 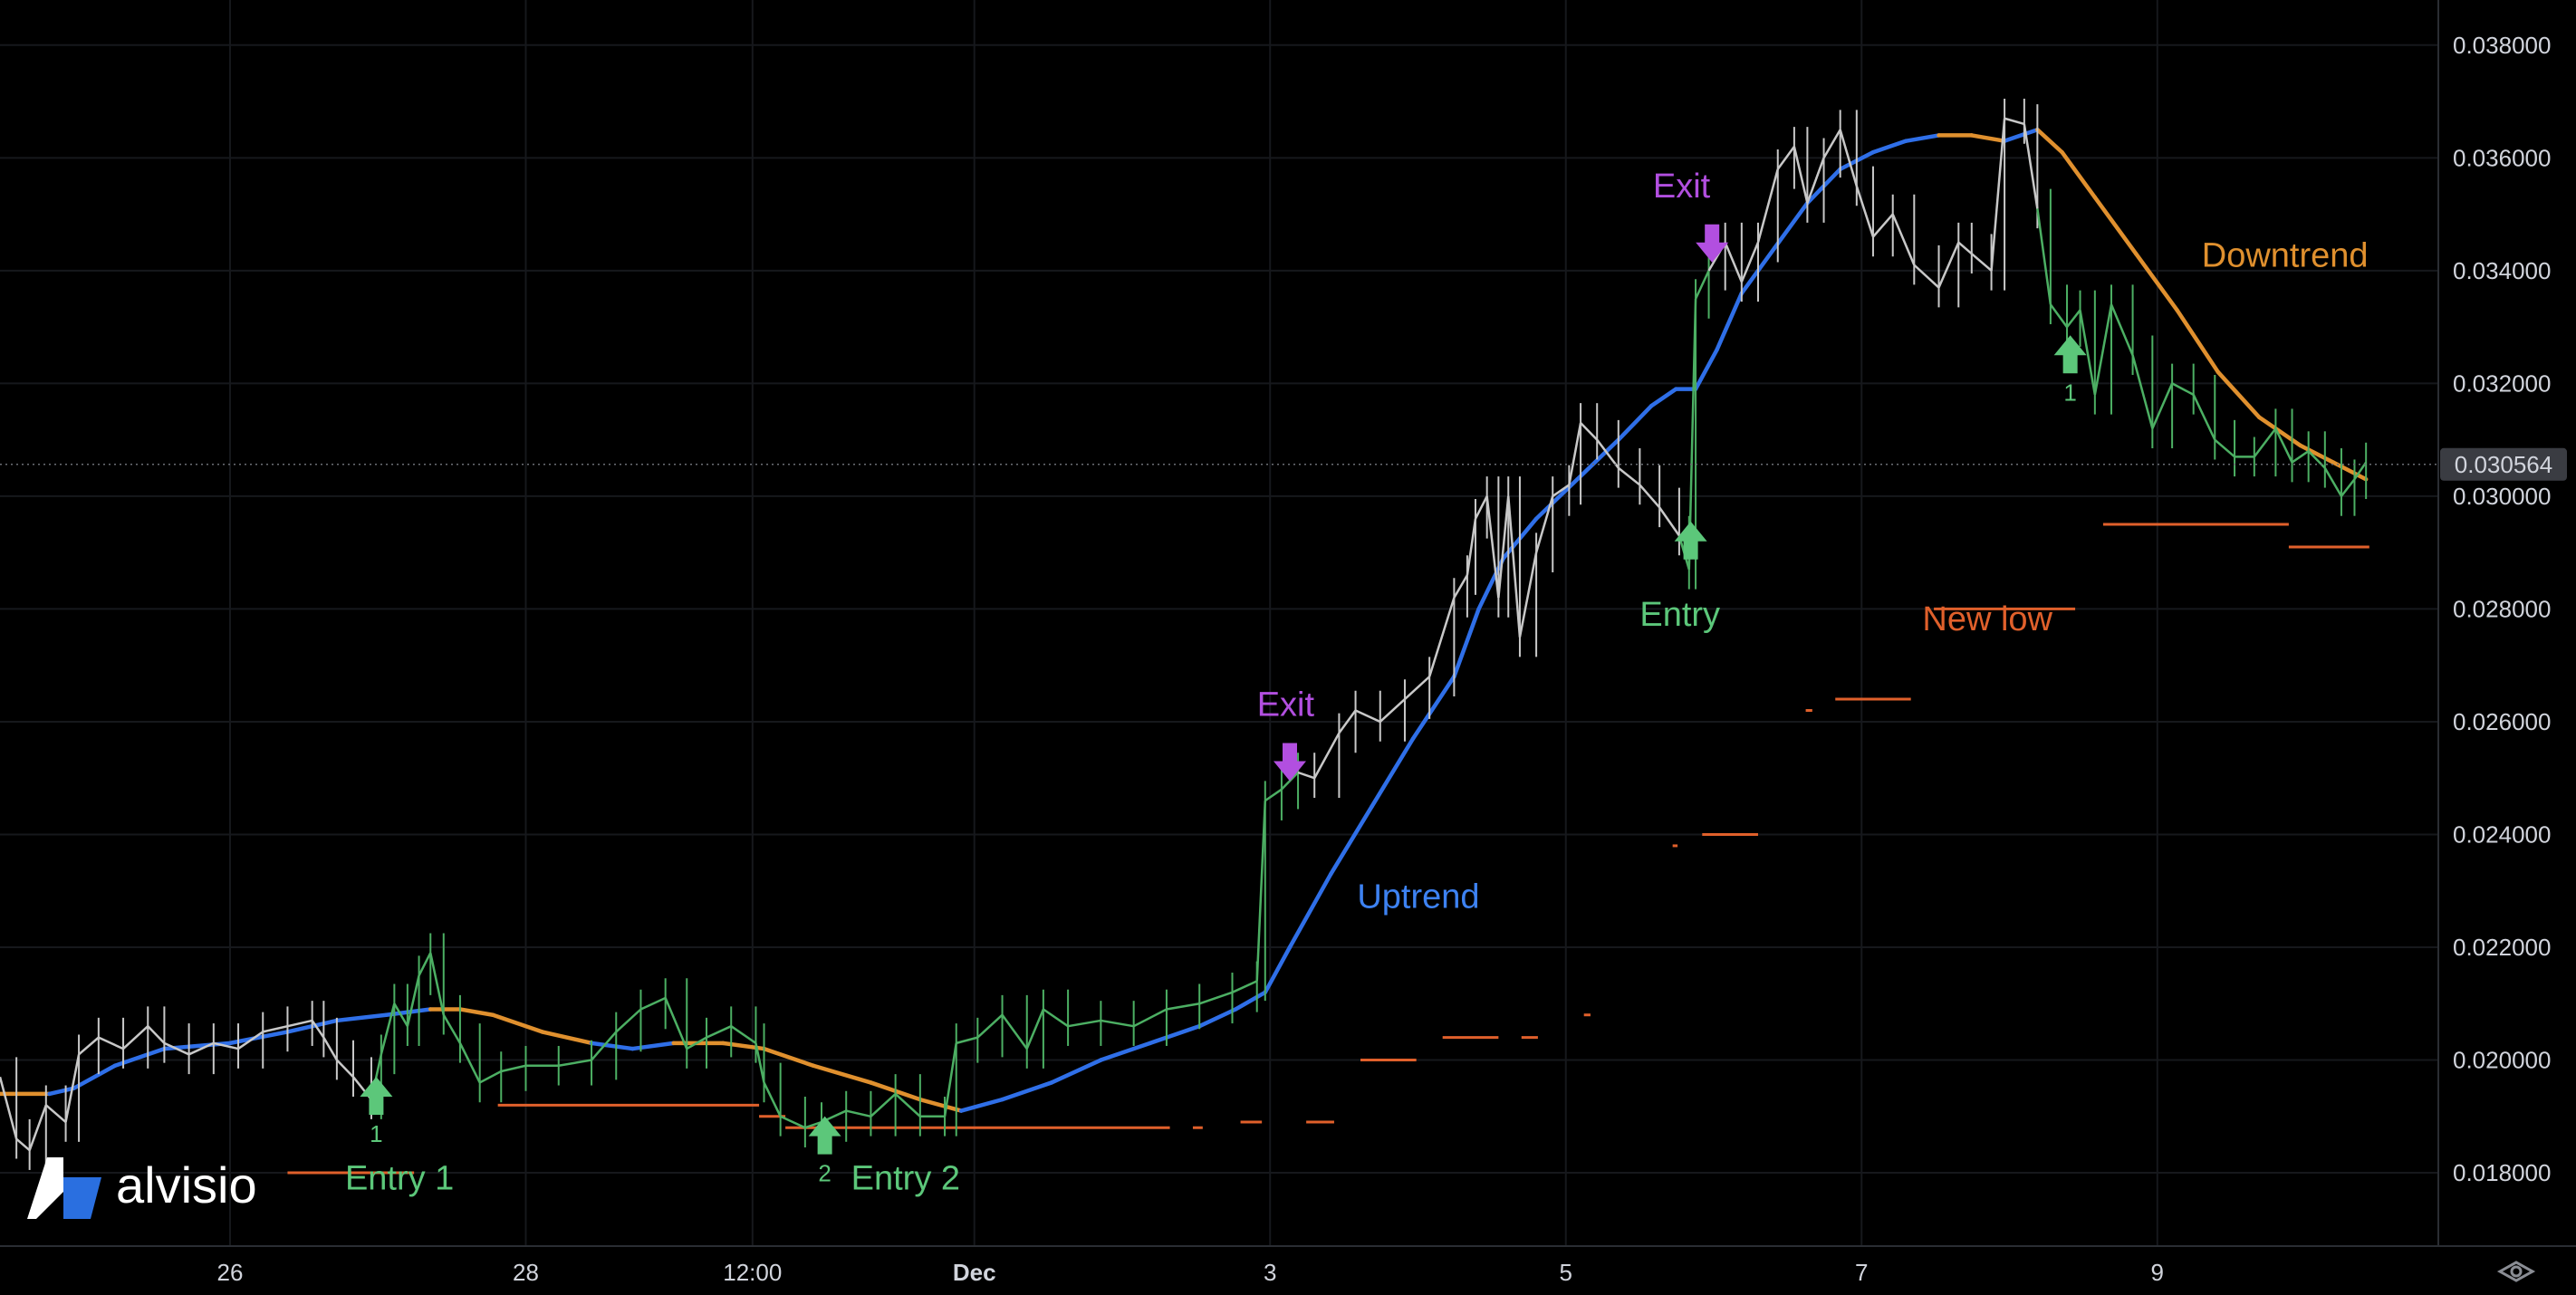 I want to click on price-tick-label: 0.036000, so click(x=2502, y=158).